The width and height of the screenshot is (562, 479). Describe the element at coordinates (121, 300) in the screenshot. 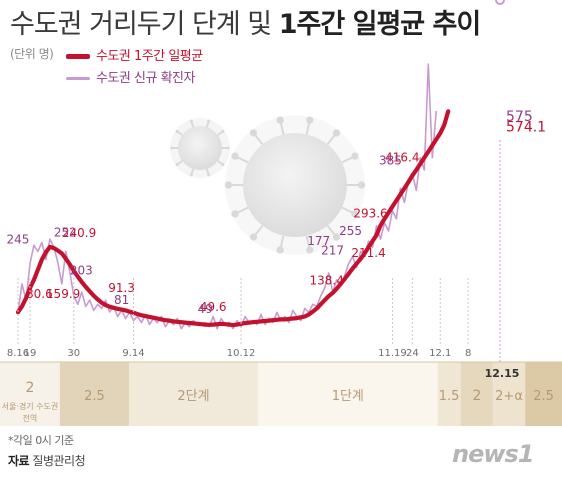

I see `daily-value-label: 81` at that location.